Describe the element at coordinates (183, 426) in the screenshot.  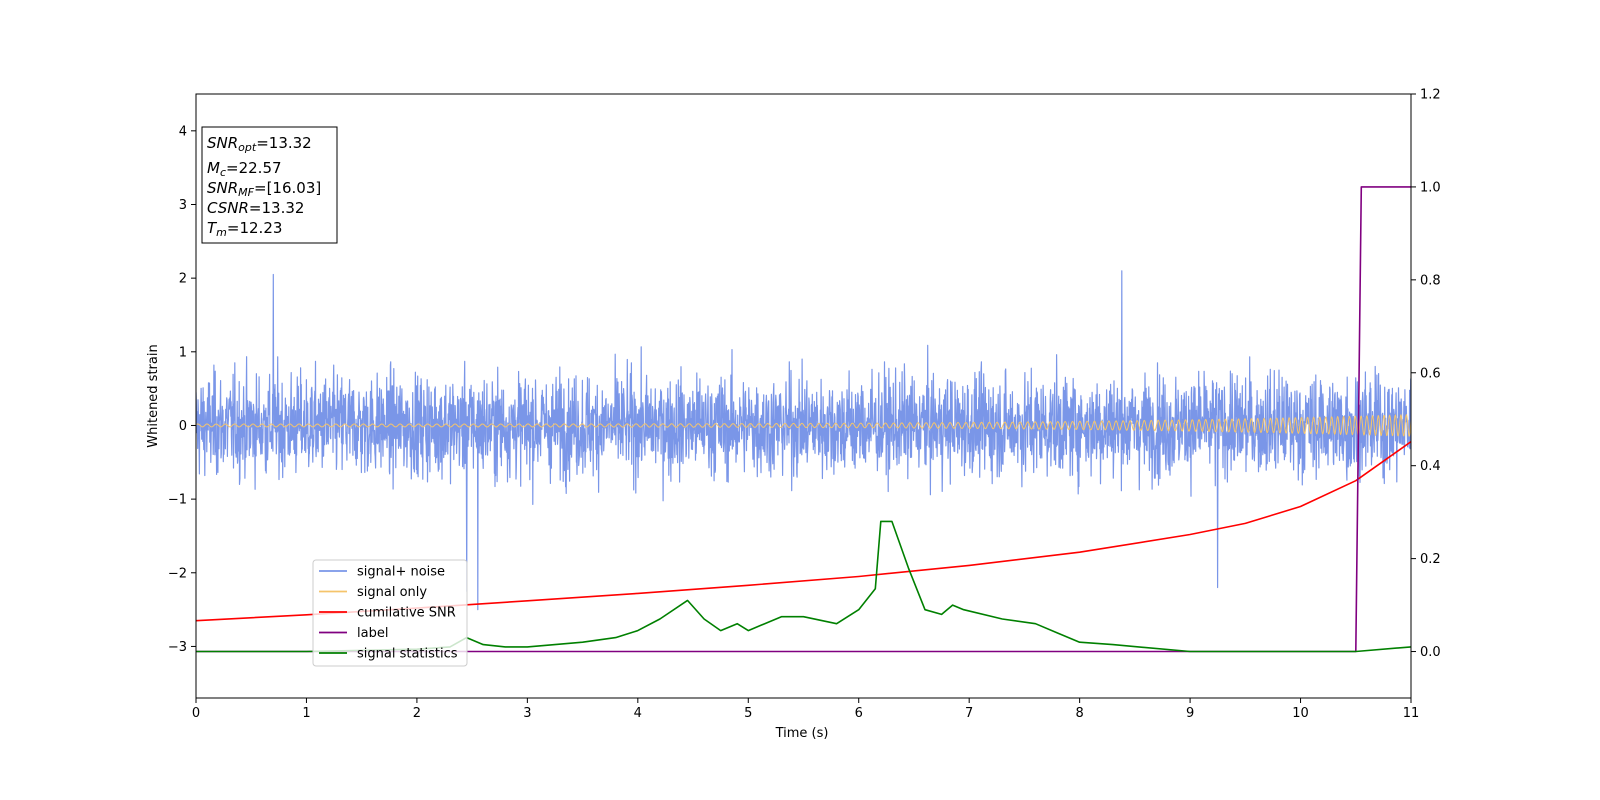
I see `y-tick-label: 0` at that location.